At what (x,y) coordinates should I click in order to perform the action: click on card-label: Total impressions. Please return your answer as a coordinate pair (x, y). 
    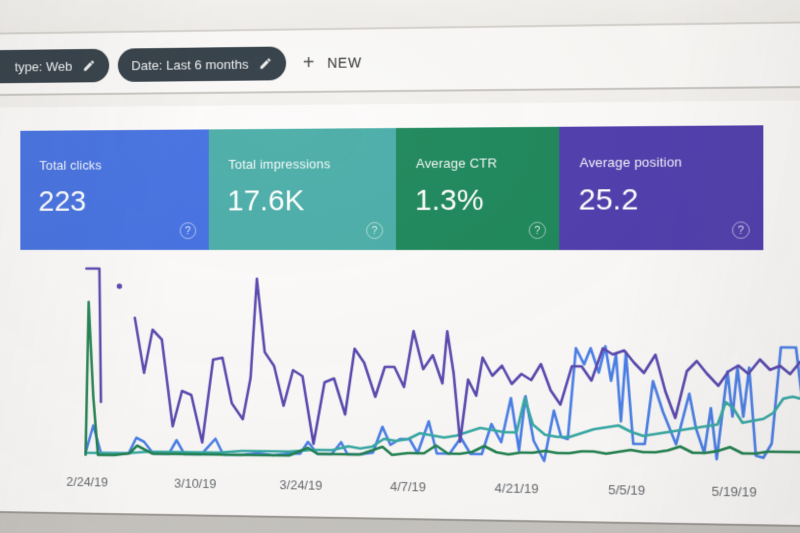
    Looking at the image, I should click on (279, 164).